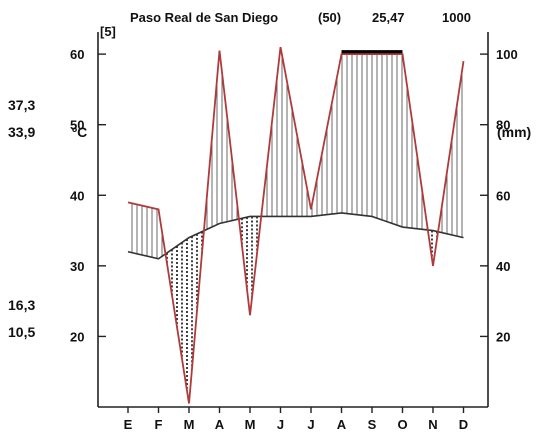 The height and width of the screenshot is (447, 559). What do you see at coordinates (503, 125) in the screenshot?
I see `precip-tick-label: 80` at bounding box center [503, 125].